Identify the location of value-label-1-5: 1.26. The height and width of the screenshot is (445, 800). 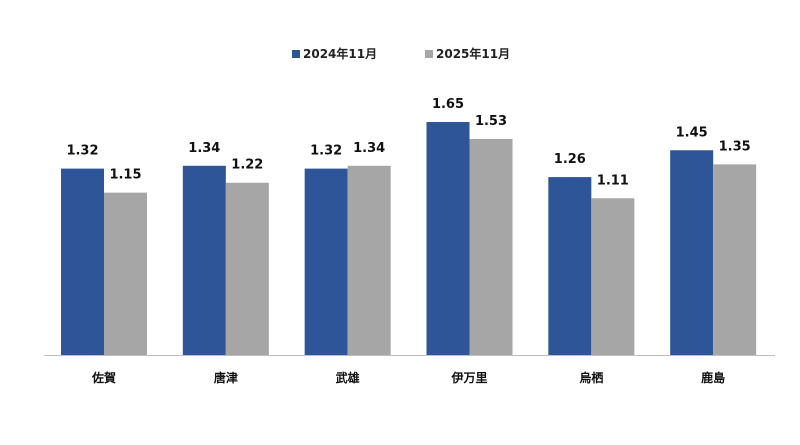
(570, 159).